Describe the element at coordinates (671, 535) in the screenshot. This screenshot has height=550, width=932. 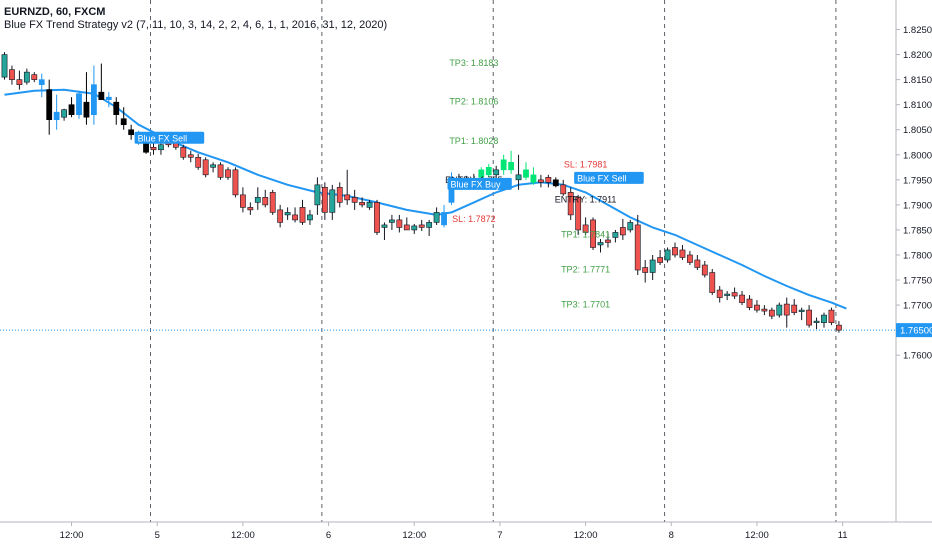
I see `time-tick-label: 8` at that location.